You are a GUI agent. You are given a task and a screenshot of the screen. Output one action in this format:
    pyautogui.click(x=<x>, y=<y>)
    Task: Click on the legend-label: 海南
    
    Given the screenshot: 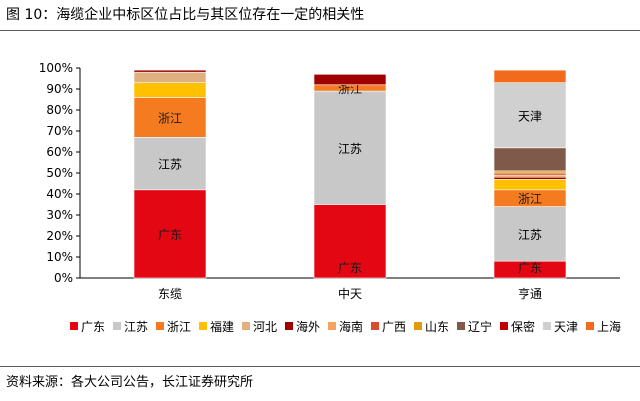 What is the action you would take?
    pyautogui.click(x=351, y=326)
    